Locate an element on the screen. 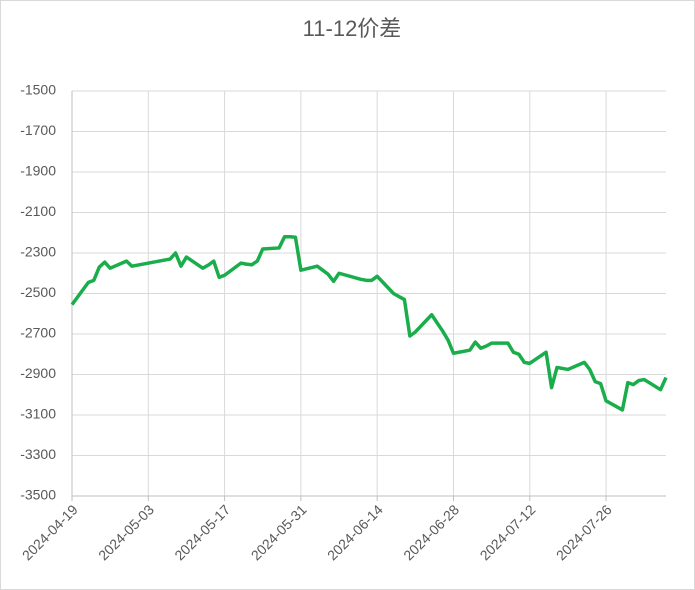 Image resolution: width=695 pixels, height=590 pixels. y-tick-label: -2700 is located at coordinates (38, 333).